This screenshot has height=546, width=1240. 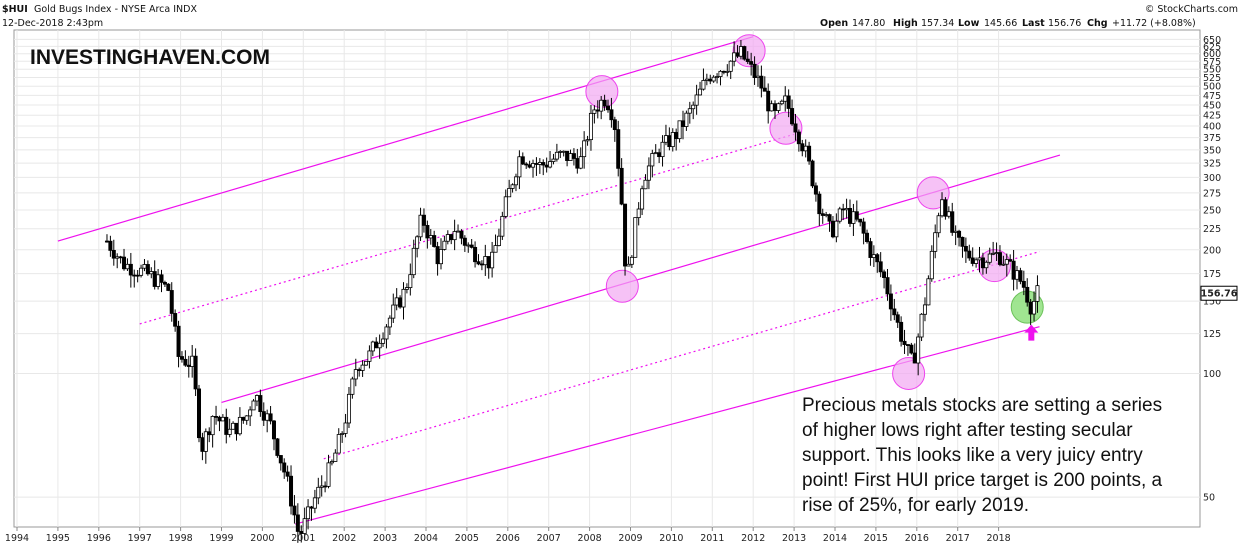 What do you see at coordinates (1131, 313) in the screenshot?
I see `markers: 156.76` at bounding box center [1131, 313].